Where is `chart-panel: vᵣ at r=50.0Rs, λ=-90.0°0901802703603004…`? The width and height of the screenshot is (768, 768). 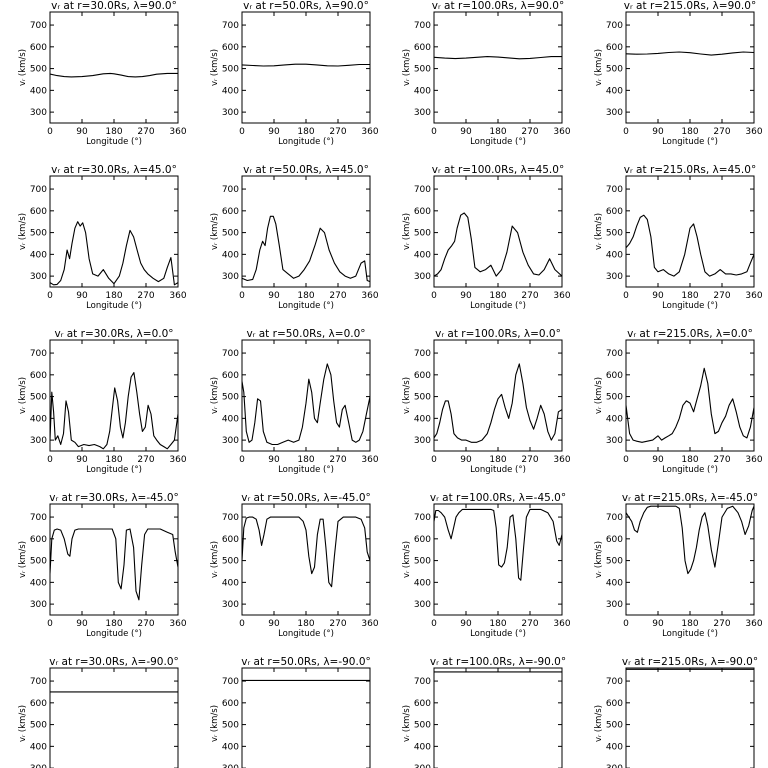 chart-panel: vᵣ at r=50.0Rs, λ=-90.0°0901802703603004… is located at coordinates (290, 712).